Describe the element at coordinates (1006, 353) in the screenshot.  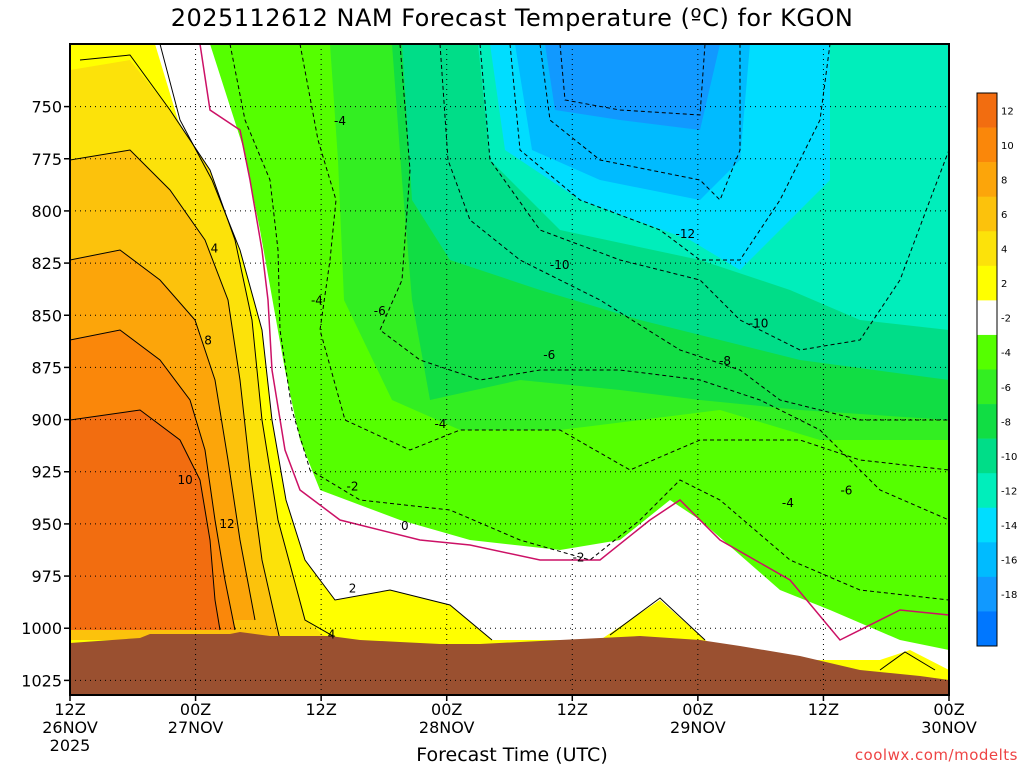
I see `colorbar-label: -4` at that location.